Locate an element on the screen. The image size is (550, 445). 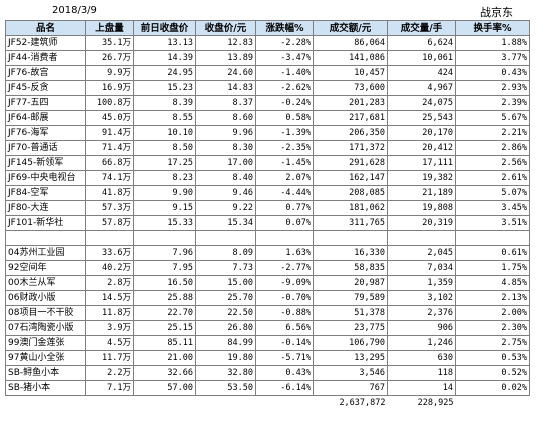
value-cell: 14.39 is located at coordinates (164, 58).